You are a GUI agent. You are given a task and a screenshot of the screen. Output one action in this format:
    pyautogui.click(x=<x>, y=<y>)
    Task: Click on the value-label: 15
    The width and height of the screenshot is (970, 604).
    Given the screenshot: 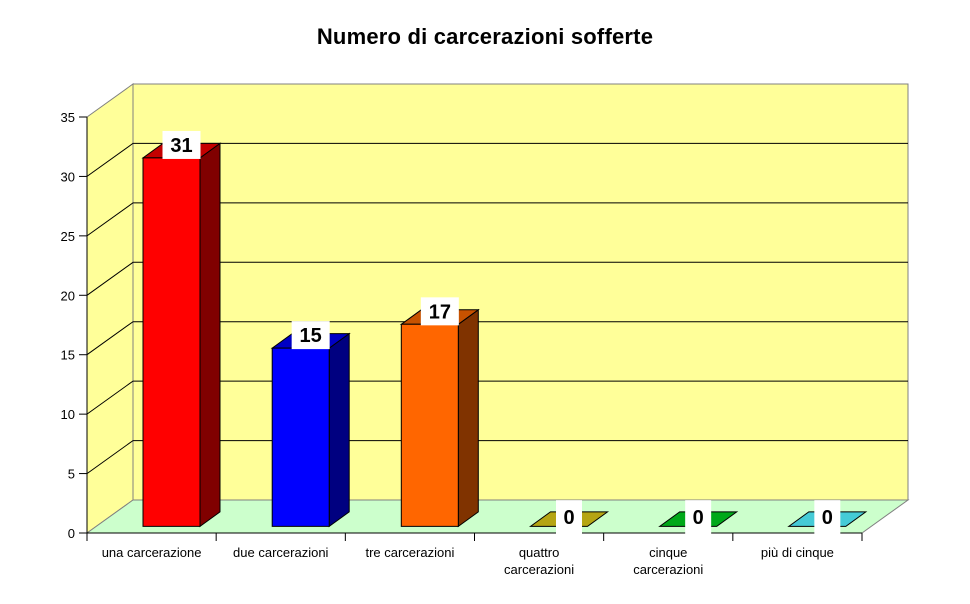 What is the action you would take?
    pyautogui.click(x=311, y=336)
    